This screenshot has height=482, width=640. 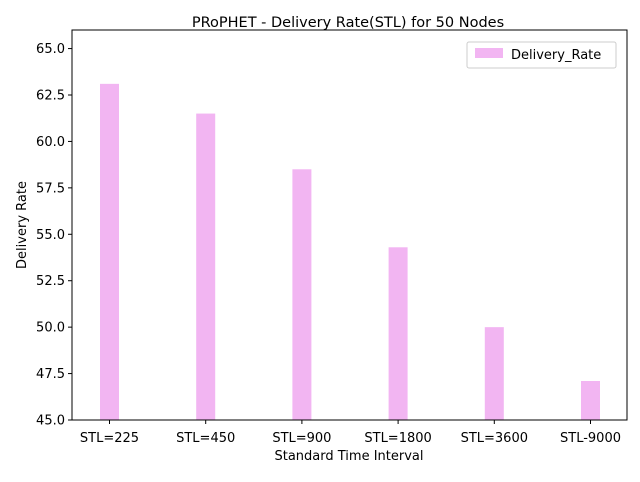 What do you see at coordinates (50, 328) in the screenshot?
I see `y-tick-label: 50.0` at bounding box center [50, 328].